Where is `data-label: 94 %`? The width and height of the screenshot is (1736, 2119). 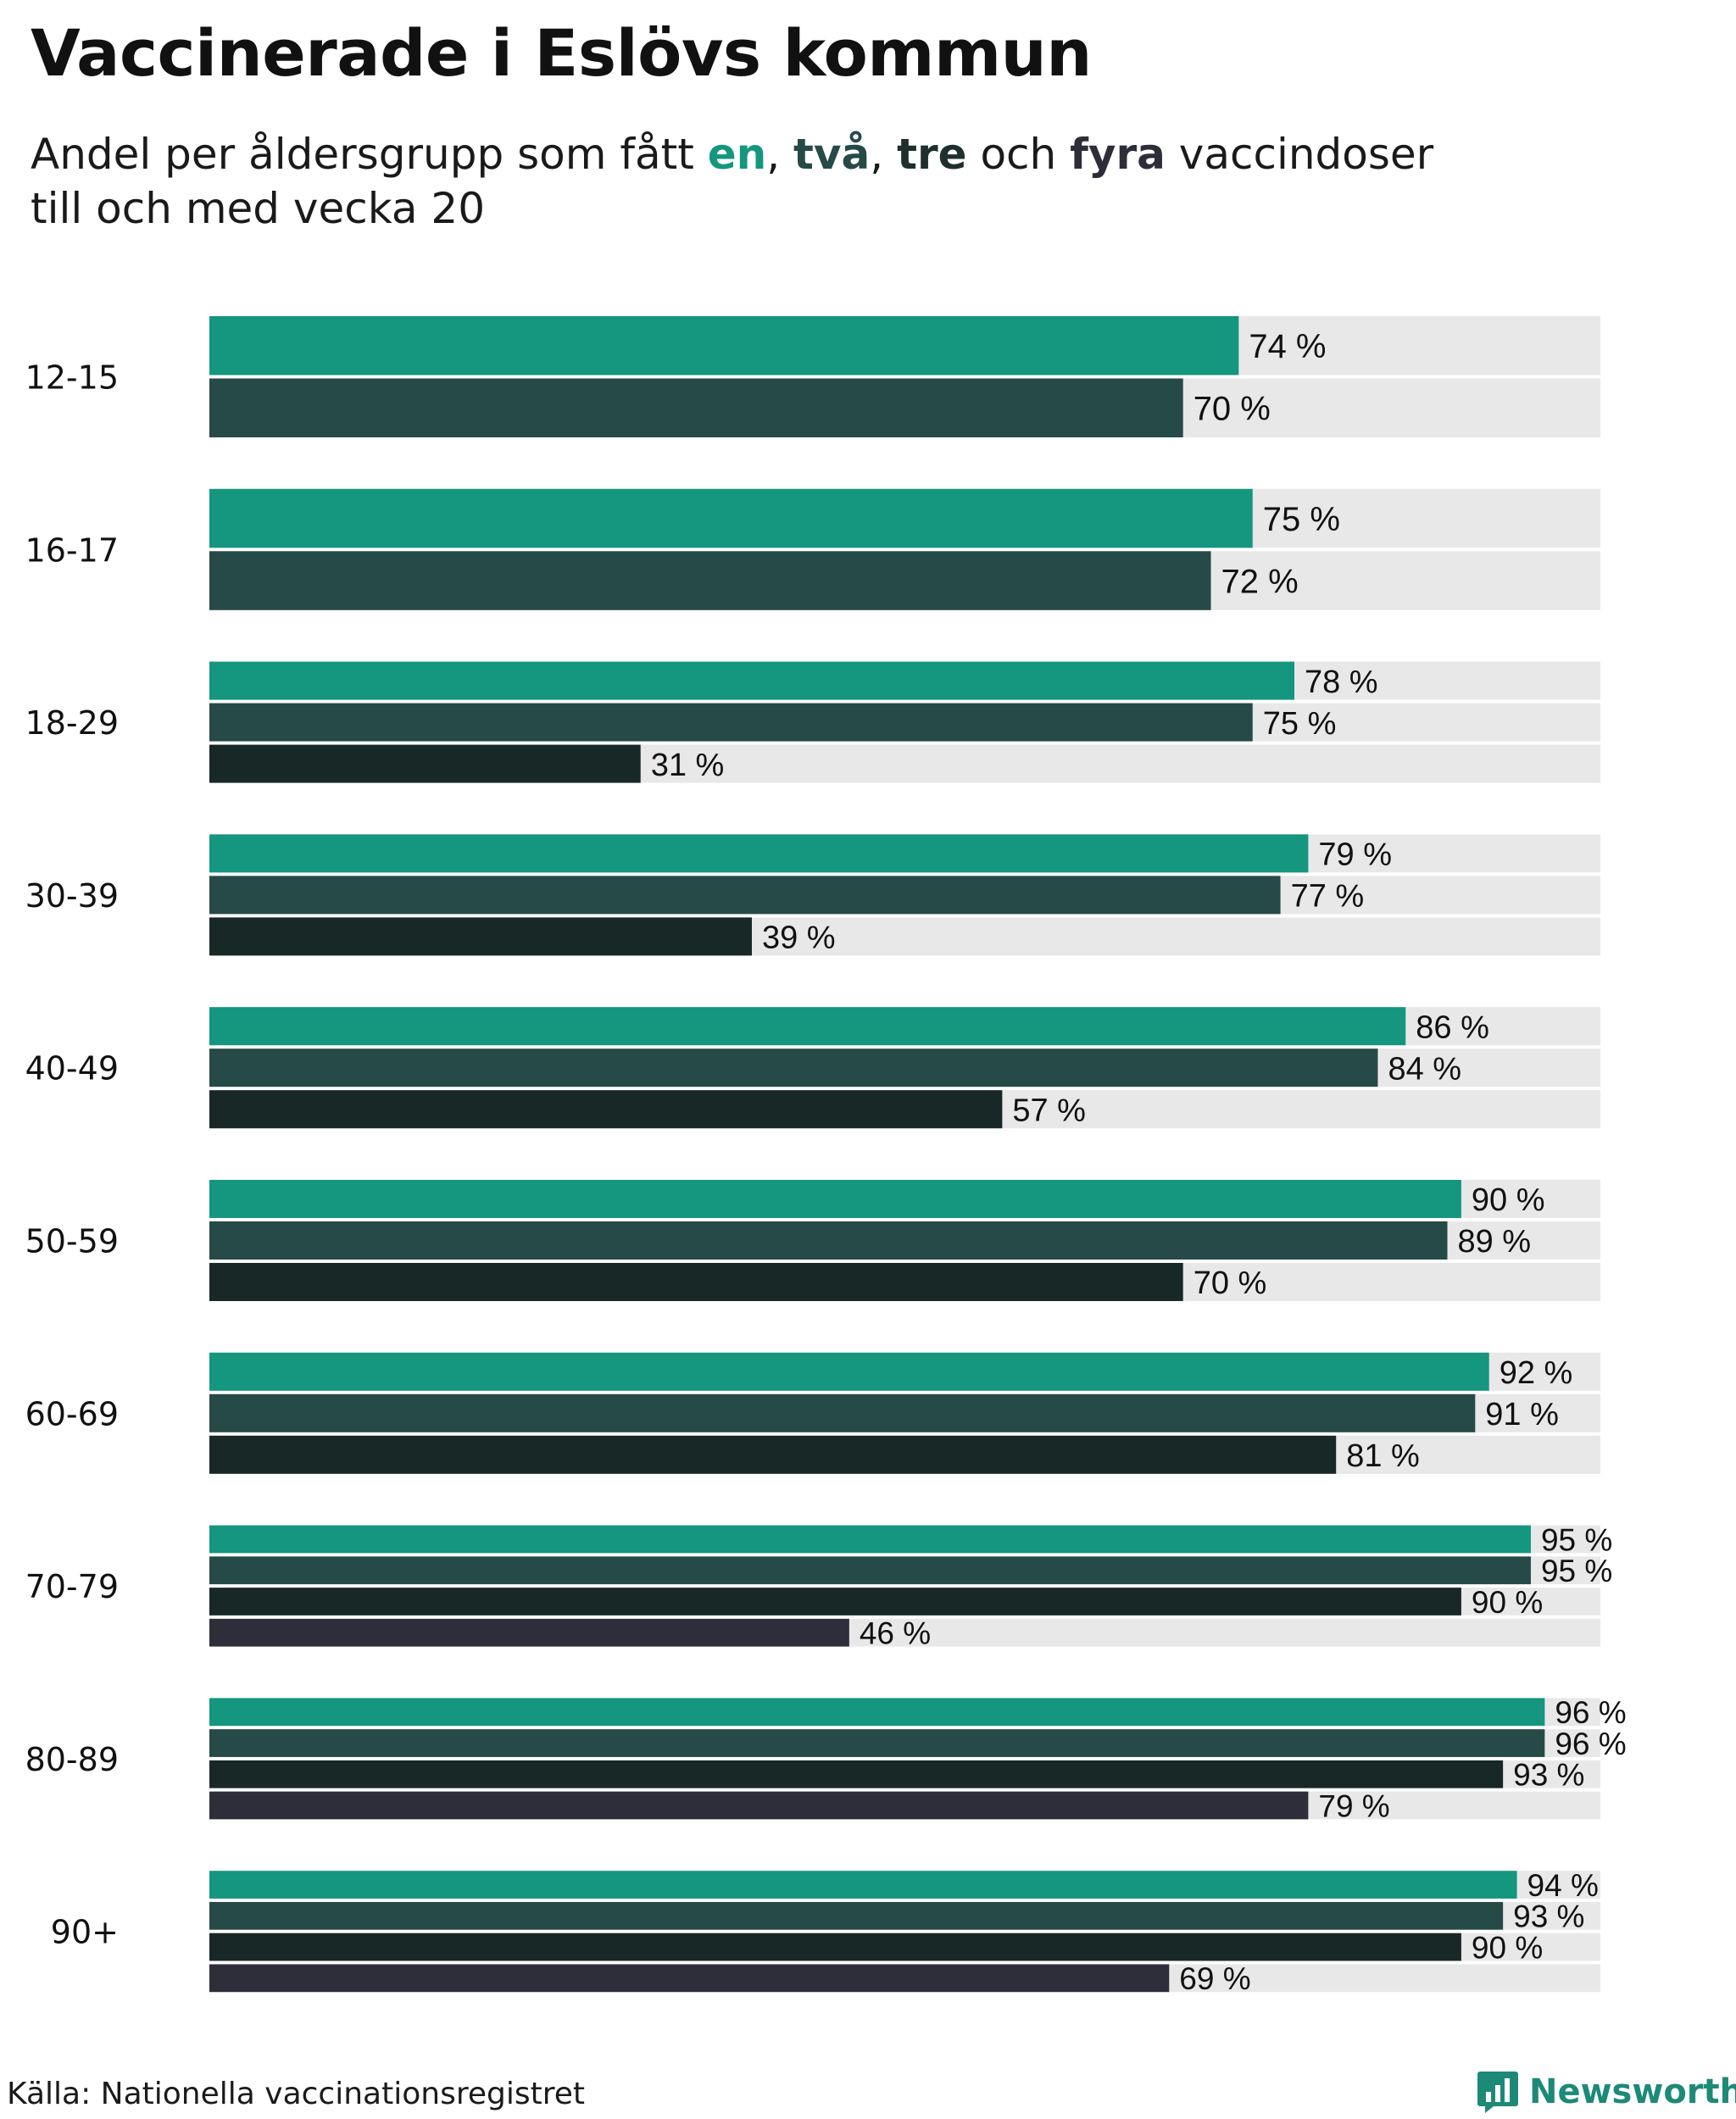
data-label: 94 % is located at coordinates (1563, 1886).